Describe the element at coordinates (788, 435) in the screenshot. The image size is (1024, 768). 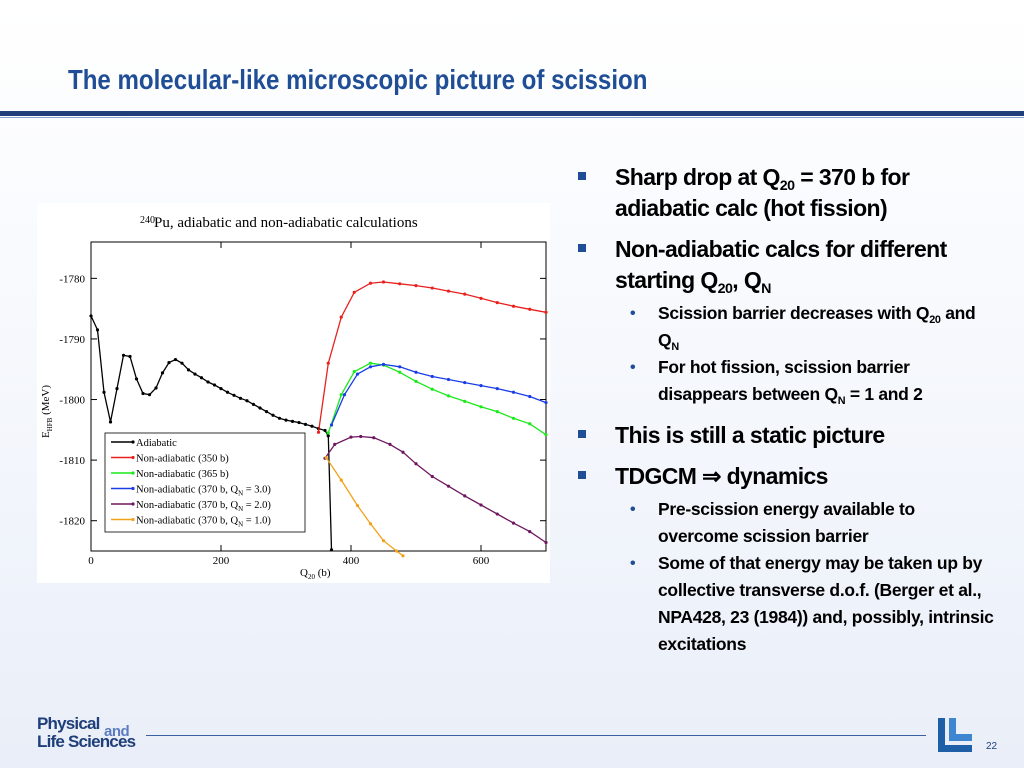
I see `bullet-static-picture: This is still a static picture` at that location.